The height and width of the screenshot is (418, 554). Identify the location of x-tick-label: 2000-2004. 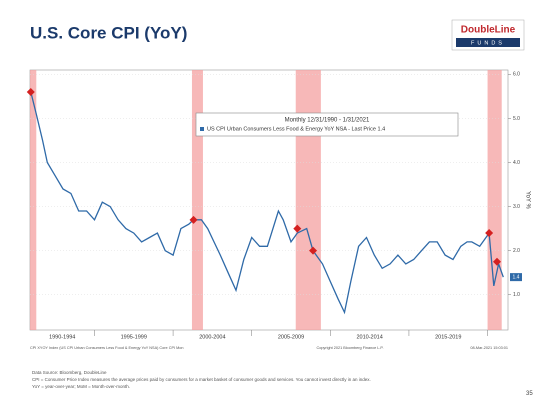
(212, 337).